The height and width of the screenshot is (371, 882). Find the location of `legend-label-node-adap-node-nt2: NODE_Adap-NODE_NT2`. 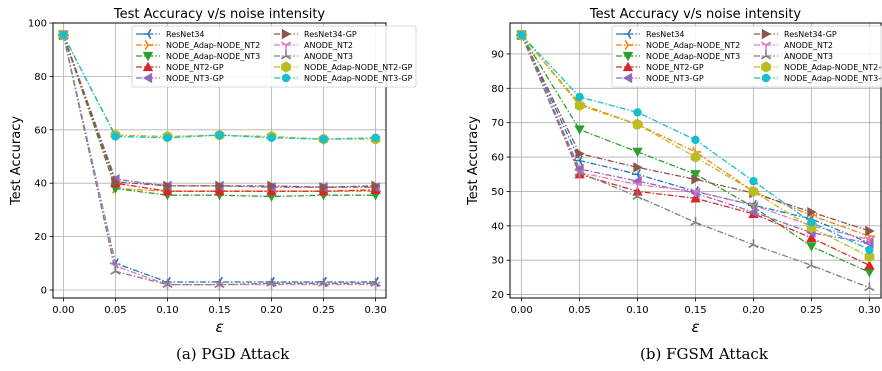

legend-label-node-adap-node-nt2: NODE_Adap-NODE_NT2 is located at coordinates (213, 45).